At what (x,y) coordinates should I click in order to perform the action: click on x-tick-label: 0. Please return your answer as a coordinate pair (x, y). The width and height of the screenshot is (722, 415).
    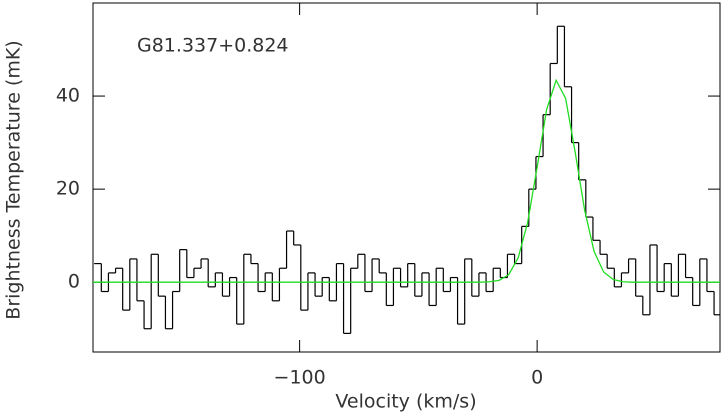
    Looking at the image, I should click on (537, 378).